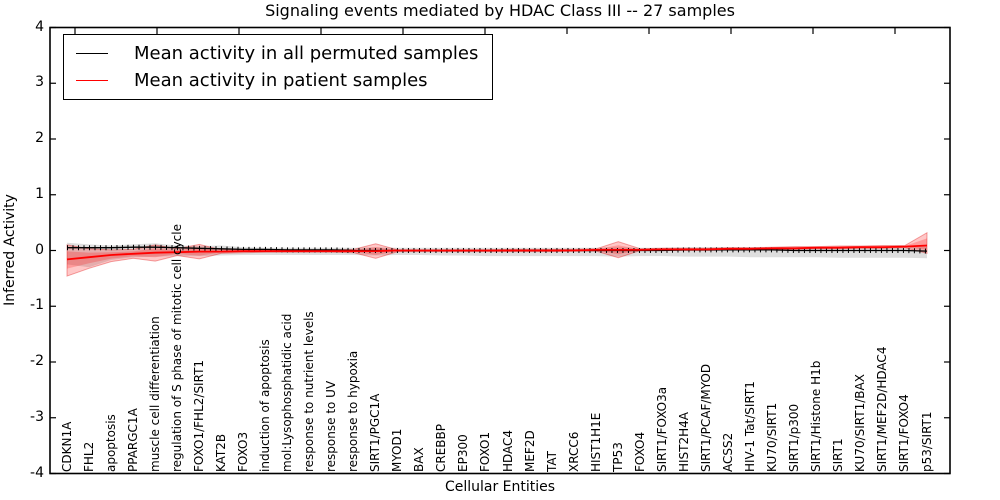  Describe the element at coordinates (595, 442) in the screenshot. I see `x-tick-label: HIST1H1E` at that location.